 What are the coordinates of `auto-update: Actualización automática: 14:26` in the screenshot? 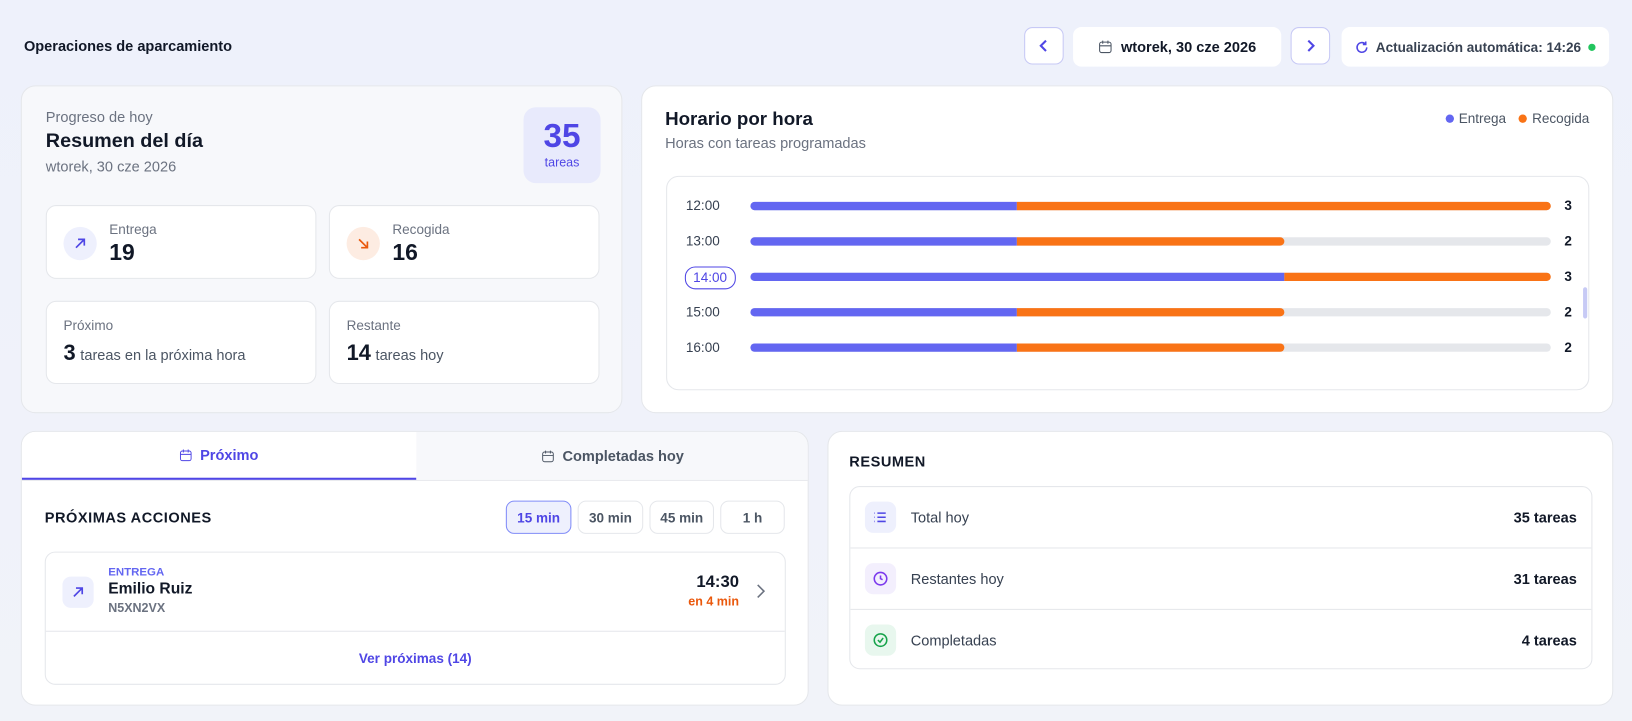 It's located at (1475, 47).